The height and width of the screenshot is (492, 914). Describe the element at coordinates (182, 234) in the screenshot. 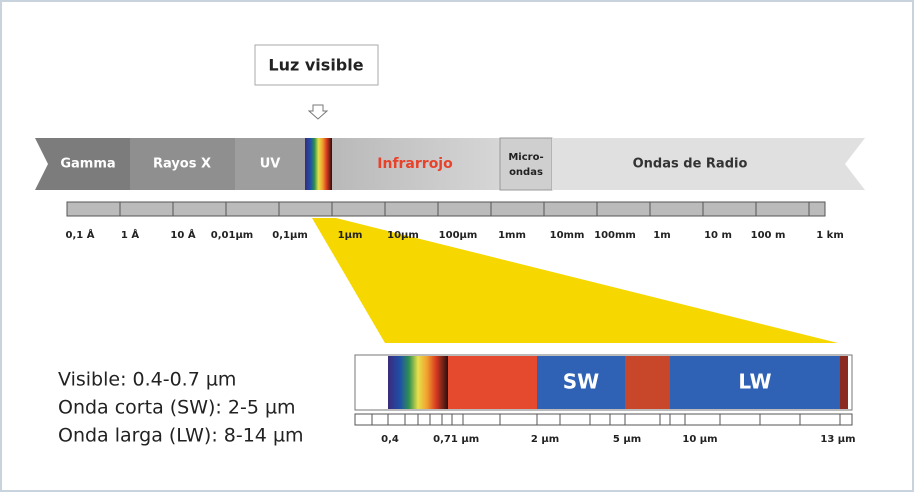

I see `scale-label: 10 Å` at that location.